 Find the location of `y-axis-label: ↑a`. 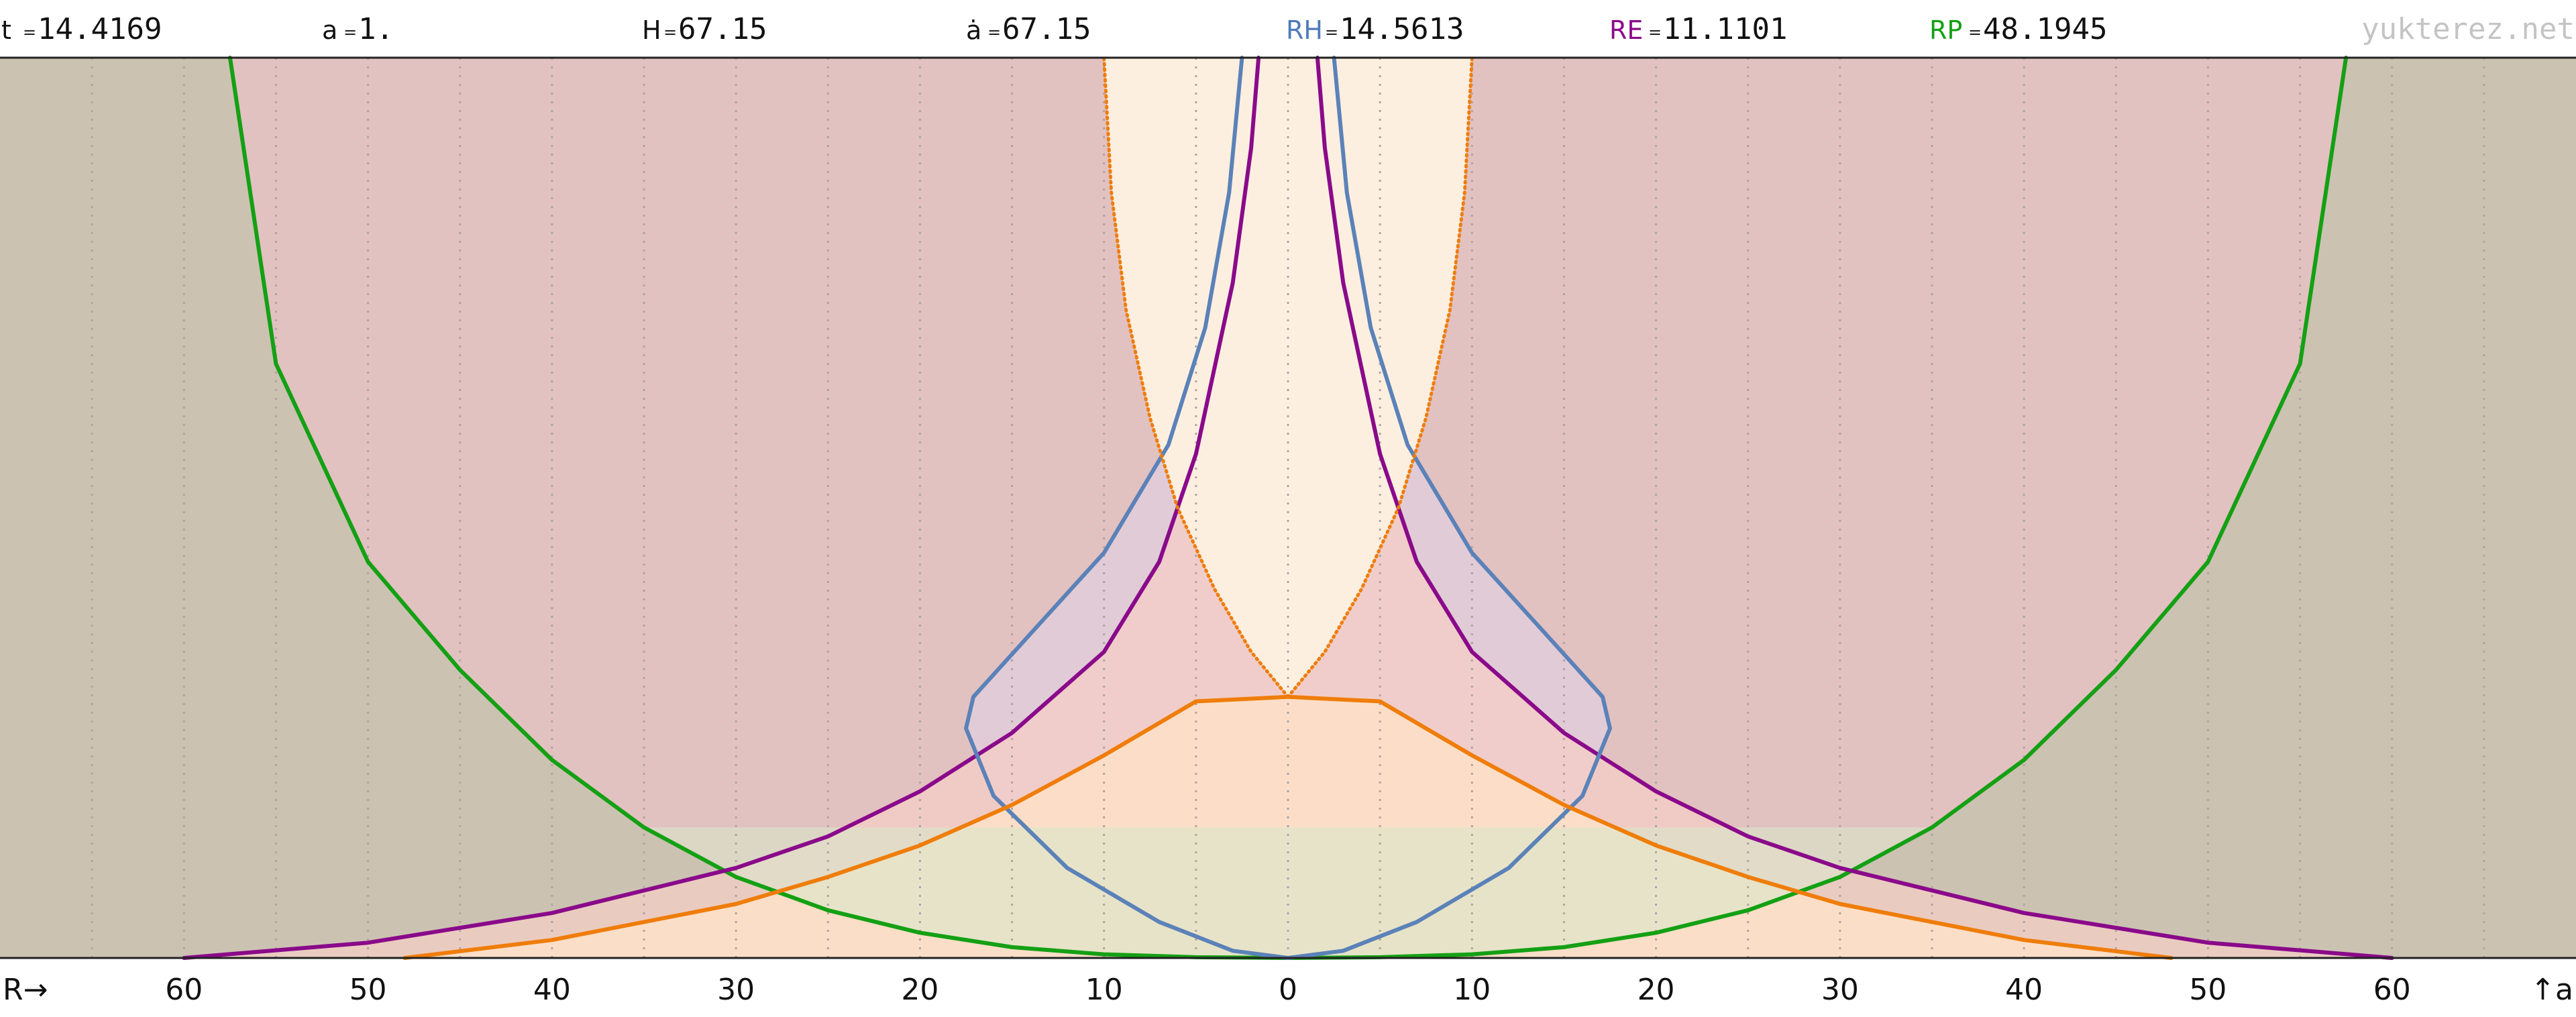

y-axis-label: ↑a is located at coordinates (2551, 990).